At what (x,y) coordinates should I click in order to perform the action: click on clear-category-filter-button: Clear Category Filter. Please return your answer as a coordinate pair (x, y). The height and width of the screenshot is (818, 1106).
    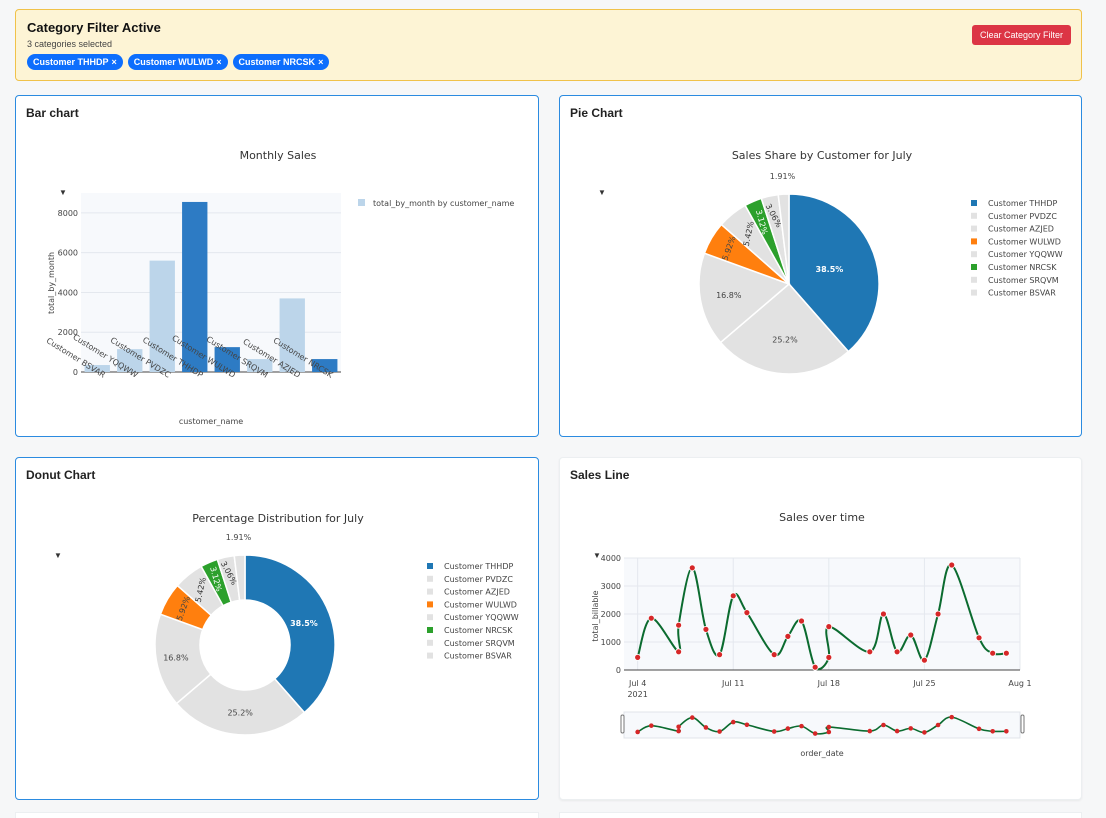
    Looking at the image, I should click on (1021, 35).